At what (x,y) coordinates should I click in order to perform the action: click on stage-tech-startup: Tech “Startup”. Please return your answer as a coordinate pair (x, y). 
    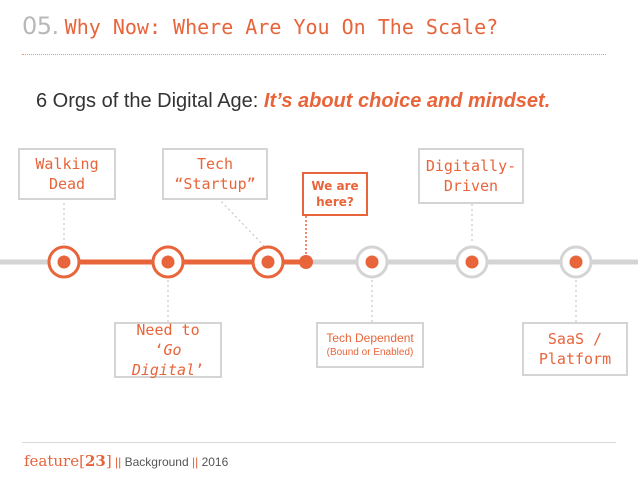
    Looking at the image, I should click on (215, 174).